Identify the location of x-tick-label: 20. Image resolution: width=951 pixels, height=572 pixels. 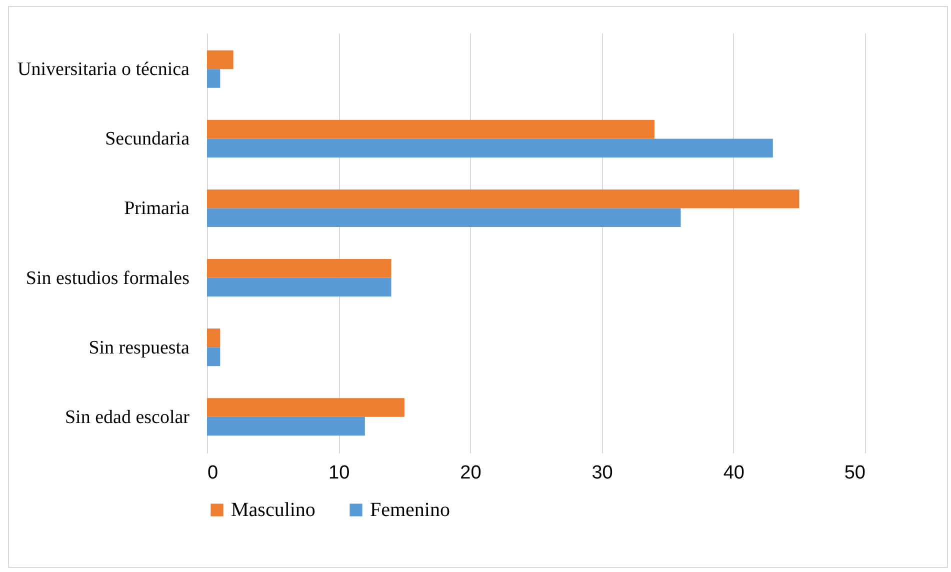
(471, 473).